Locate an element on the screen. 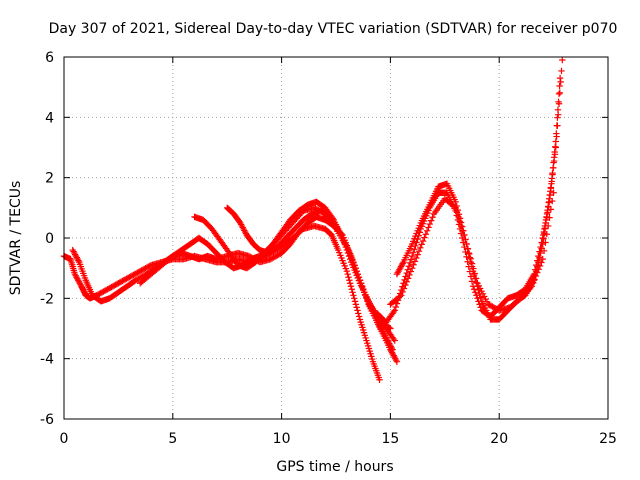 The width and height of the screenshot is (640, 480). x-tick-label: 20 is located at coordinates (499, 439).